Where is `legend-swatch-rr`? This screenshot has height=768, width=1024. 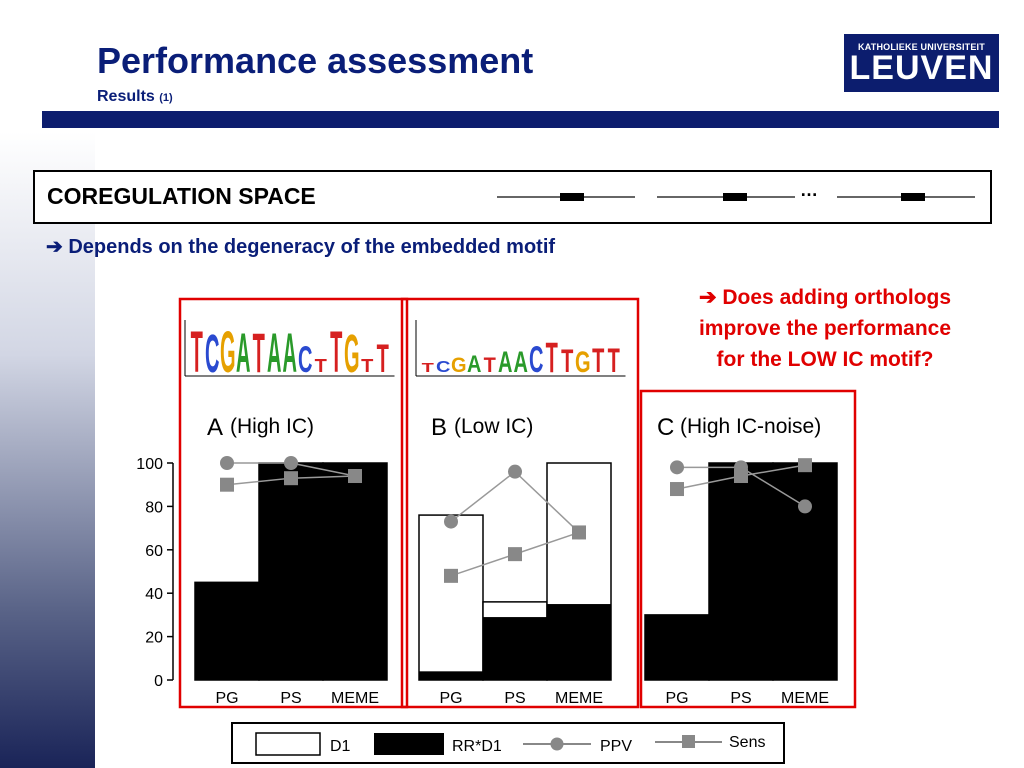 legend-swatch-rr is located at coordinates (409, 744).